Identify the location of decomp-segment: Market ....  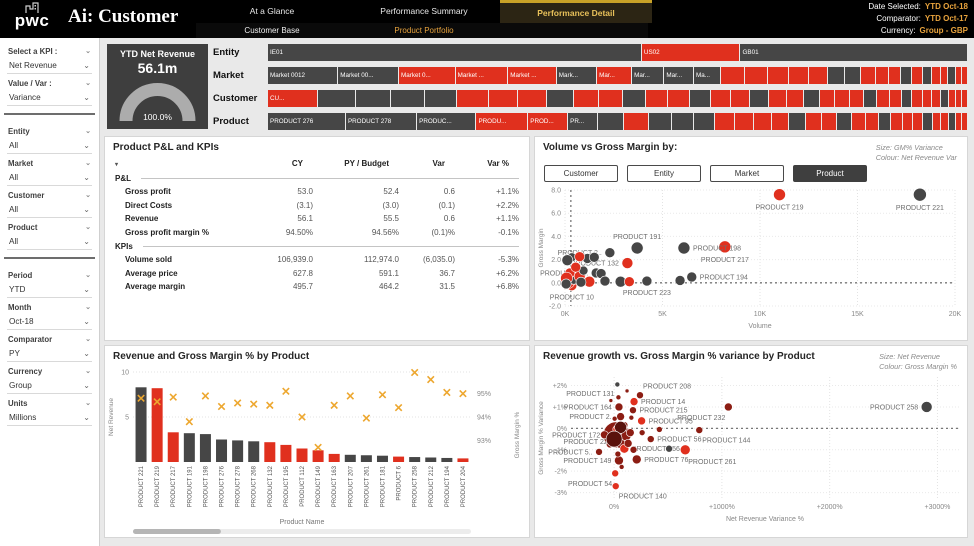
(532, 75).